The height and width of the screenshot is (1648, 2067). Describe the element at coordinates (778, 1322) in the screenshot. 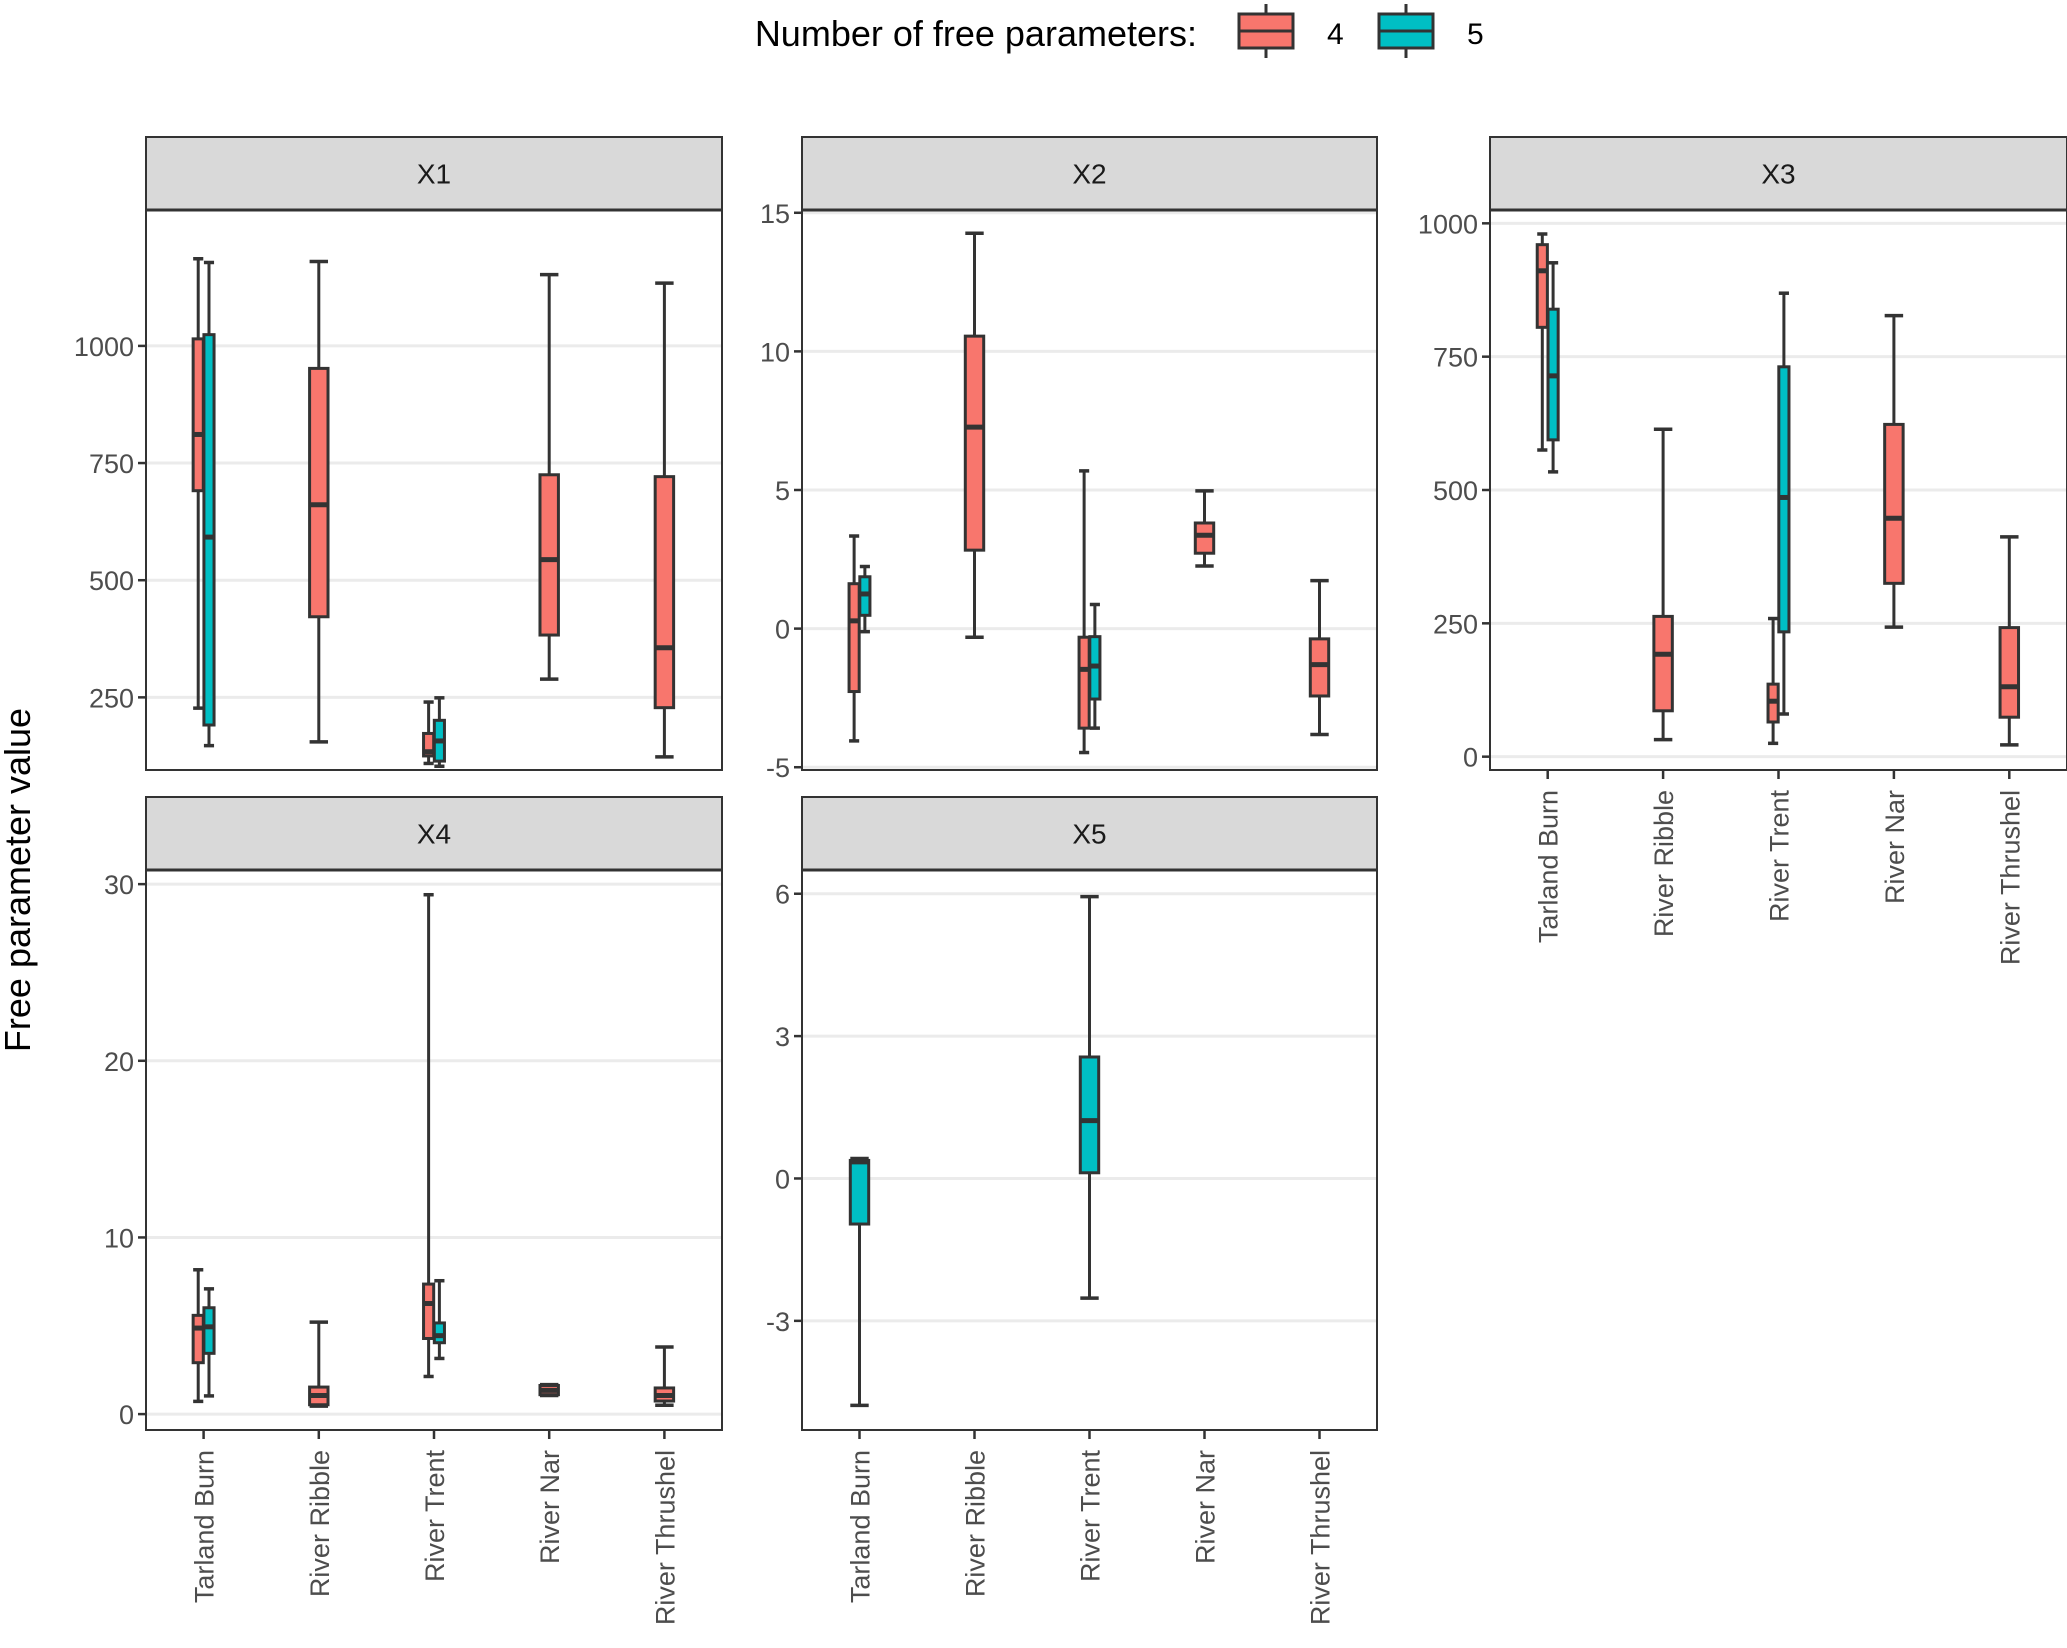

I see `y-tick-label: -3` at that location.